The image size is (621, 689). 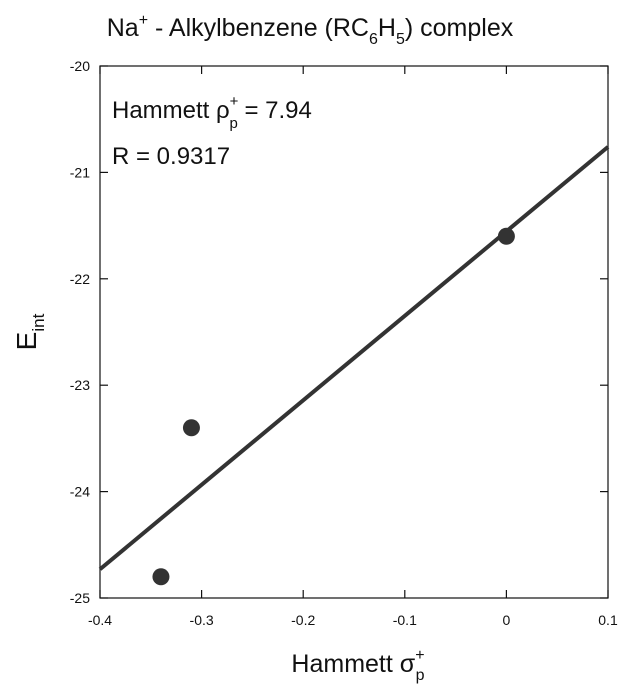 What do you see at coordinates (275, 110) in the screenshot?
I see `rho-value: = 7.94` at bounding box center [275, 110].